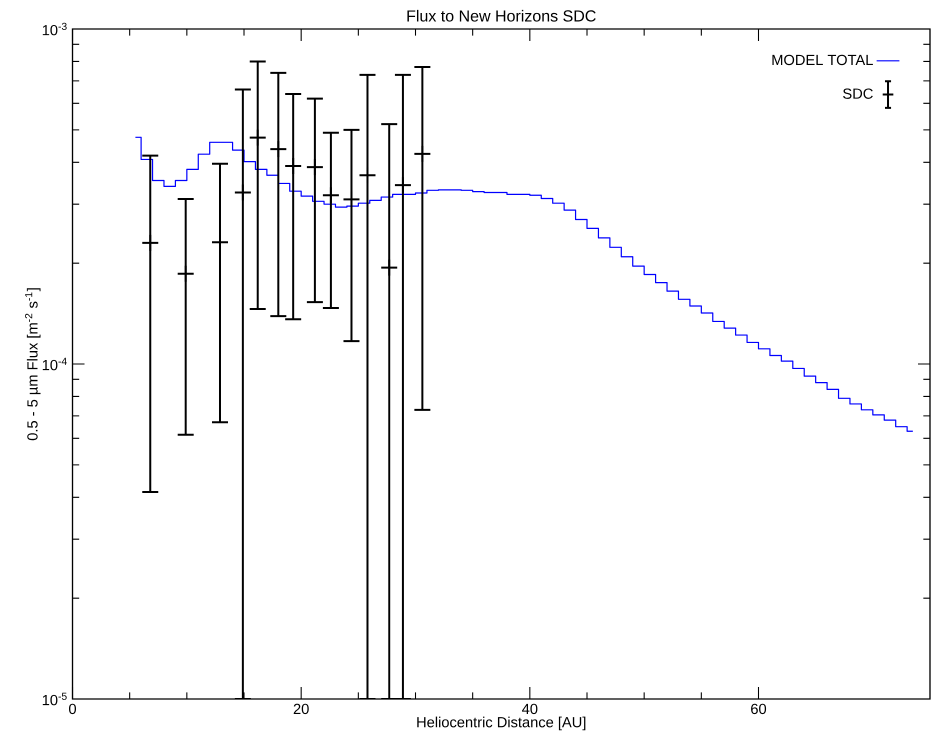 This screenshot has height=748, width=932. I want to click on y-axis-title: 0.5 - 5 µm Flux [m$^{-2}$ s$^{-1}$], so click(33, 364).